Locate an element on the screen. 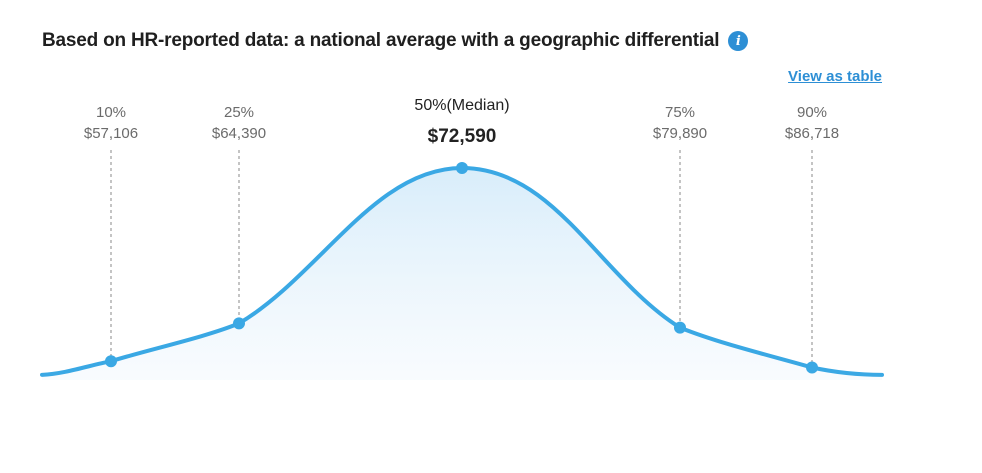 The height and width of the screenshot is (473, 982). salary-value-label: $86,718 is located at coordinates (812, 133).